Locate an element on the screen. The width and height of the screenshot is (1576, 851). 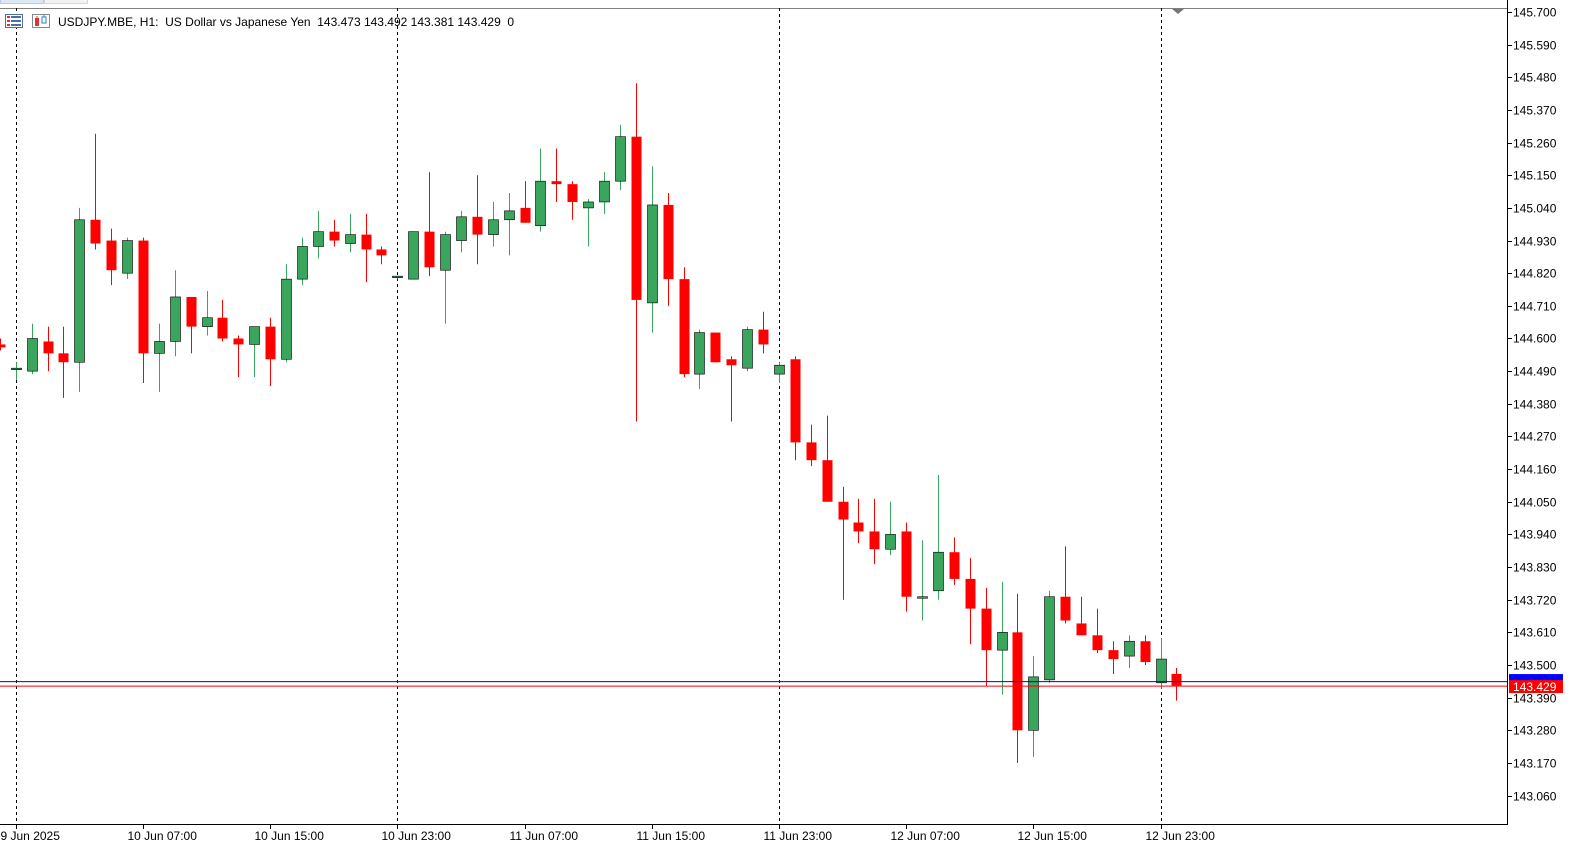
last-price-badge-box is located at coordinates (1536, 687).